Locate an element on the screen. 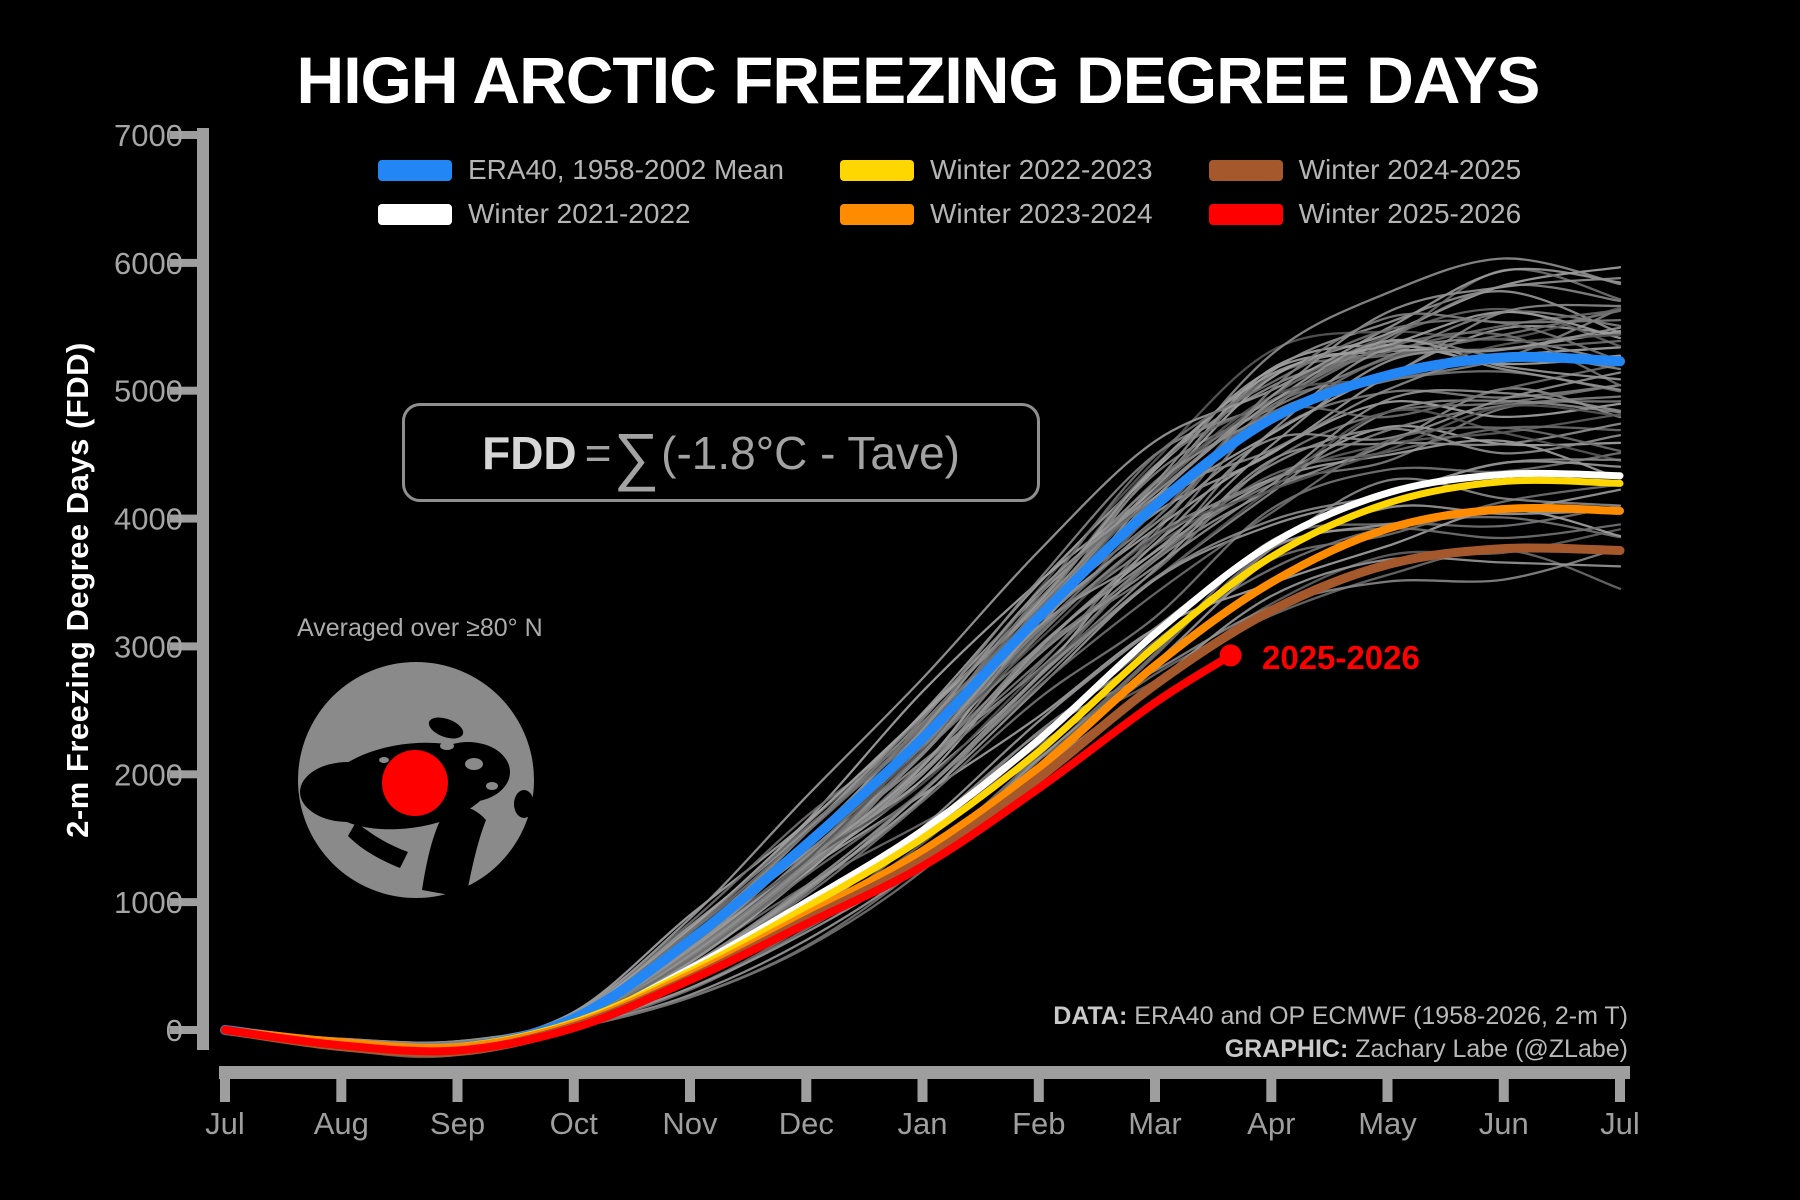  map-islands is located at coordinates (438, 766).